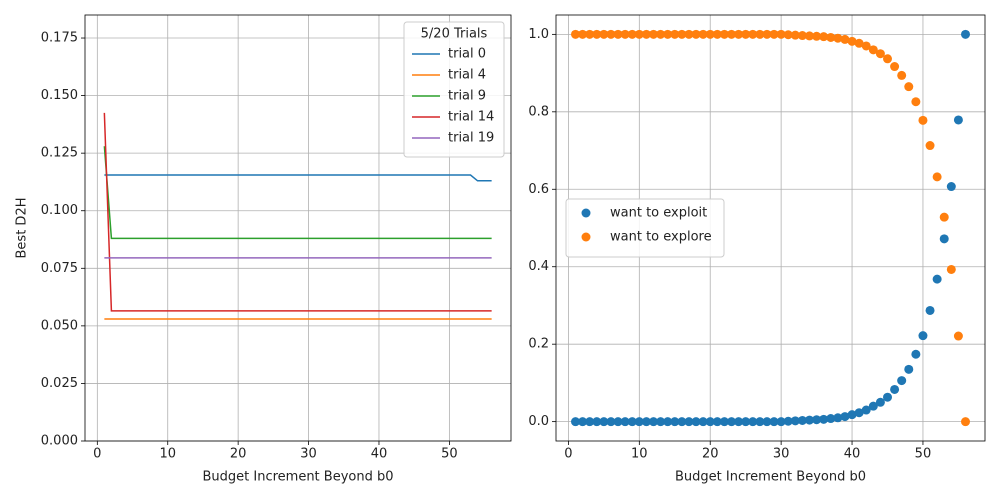 This screenshot has width=1000, height=500. I want to click on y-tick-label: 1.0, so click(538, 34).